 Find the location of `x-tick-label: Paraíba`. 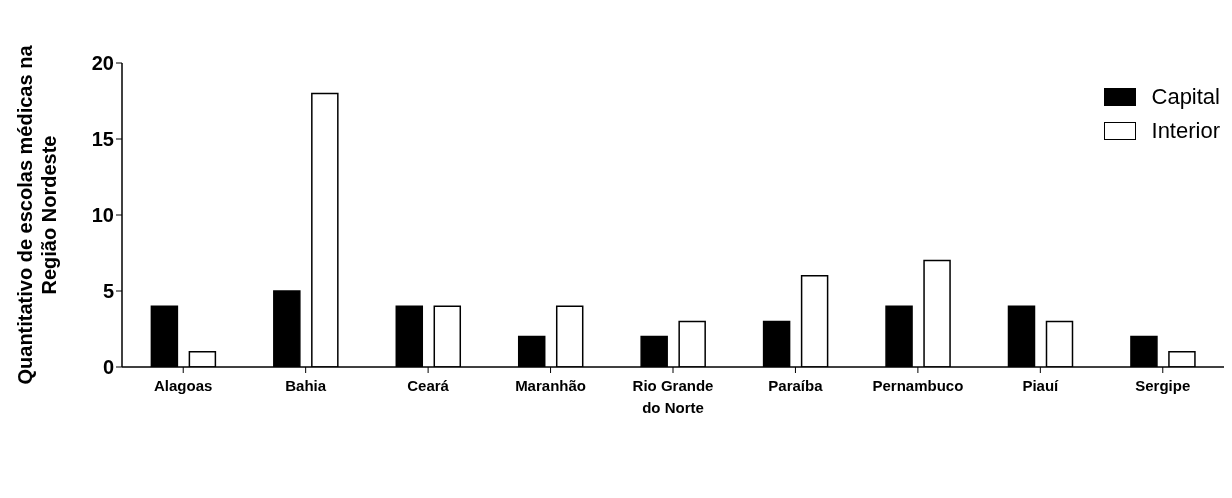

x-tick-label: Paraíba is located at coordinates (796, 385).